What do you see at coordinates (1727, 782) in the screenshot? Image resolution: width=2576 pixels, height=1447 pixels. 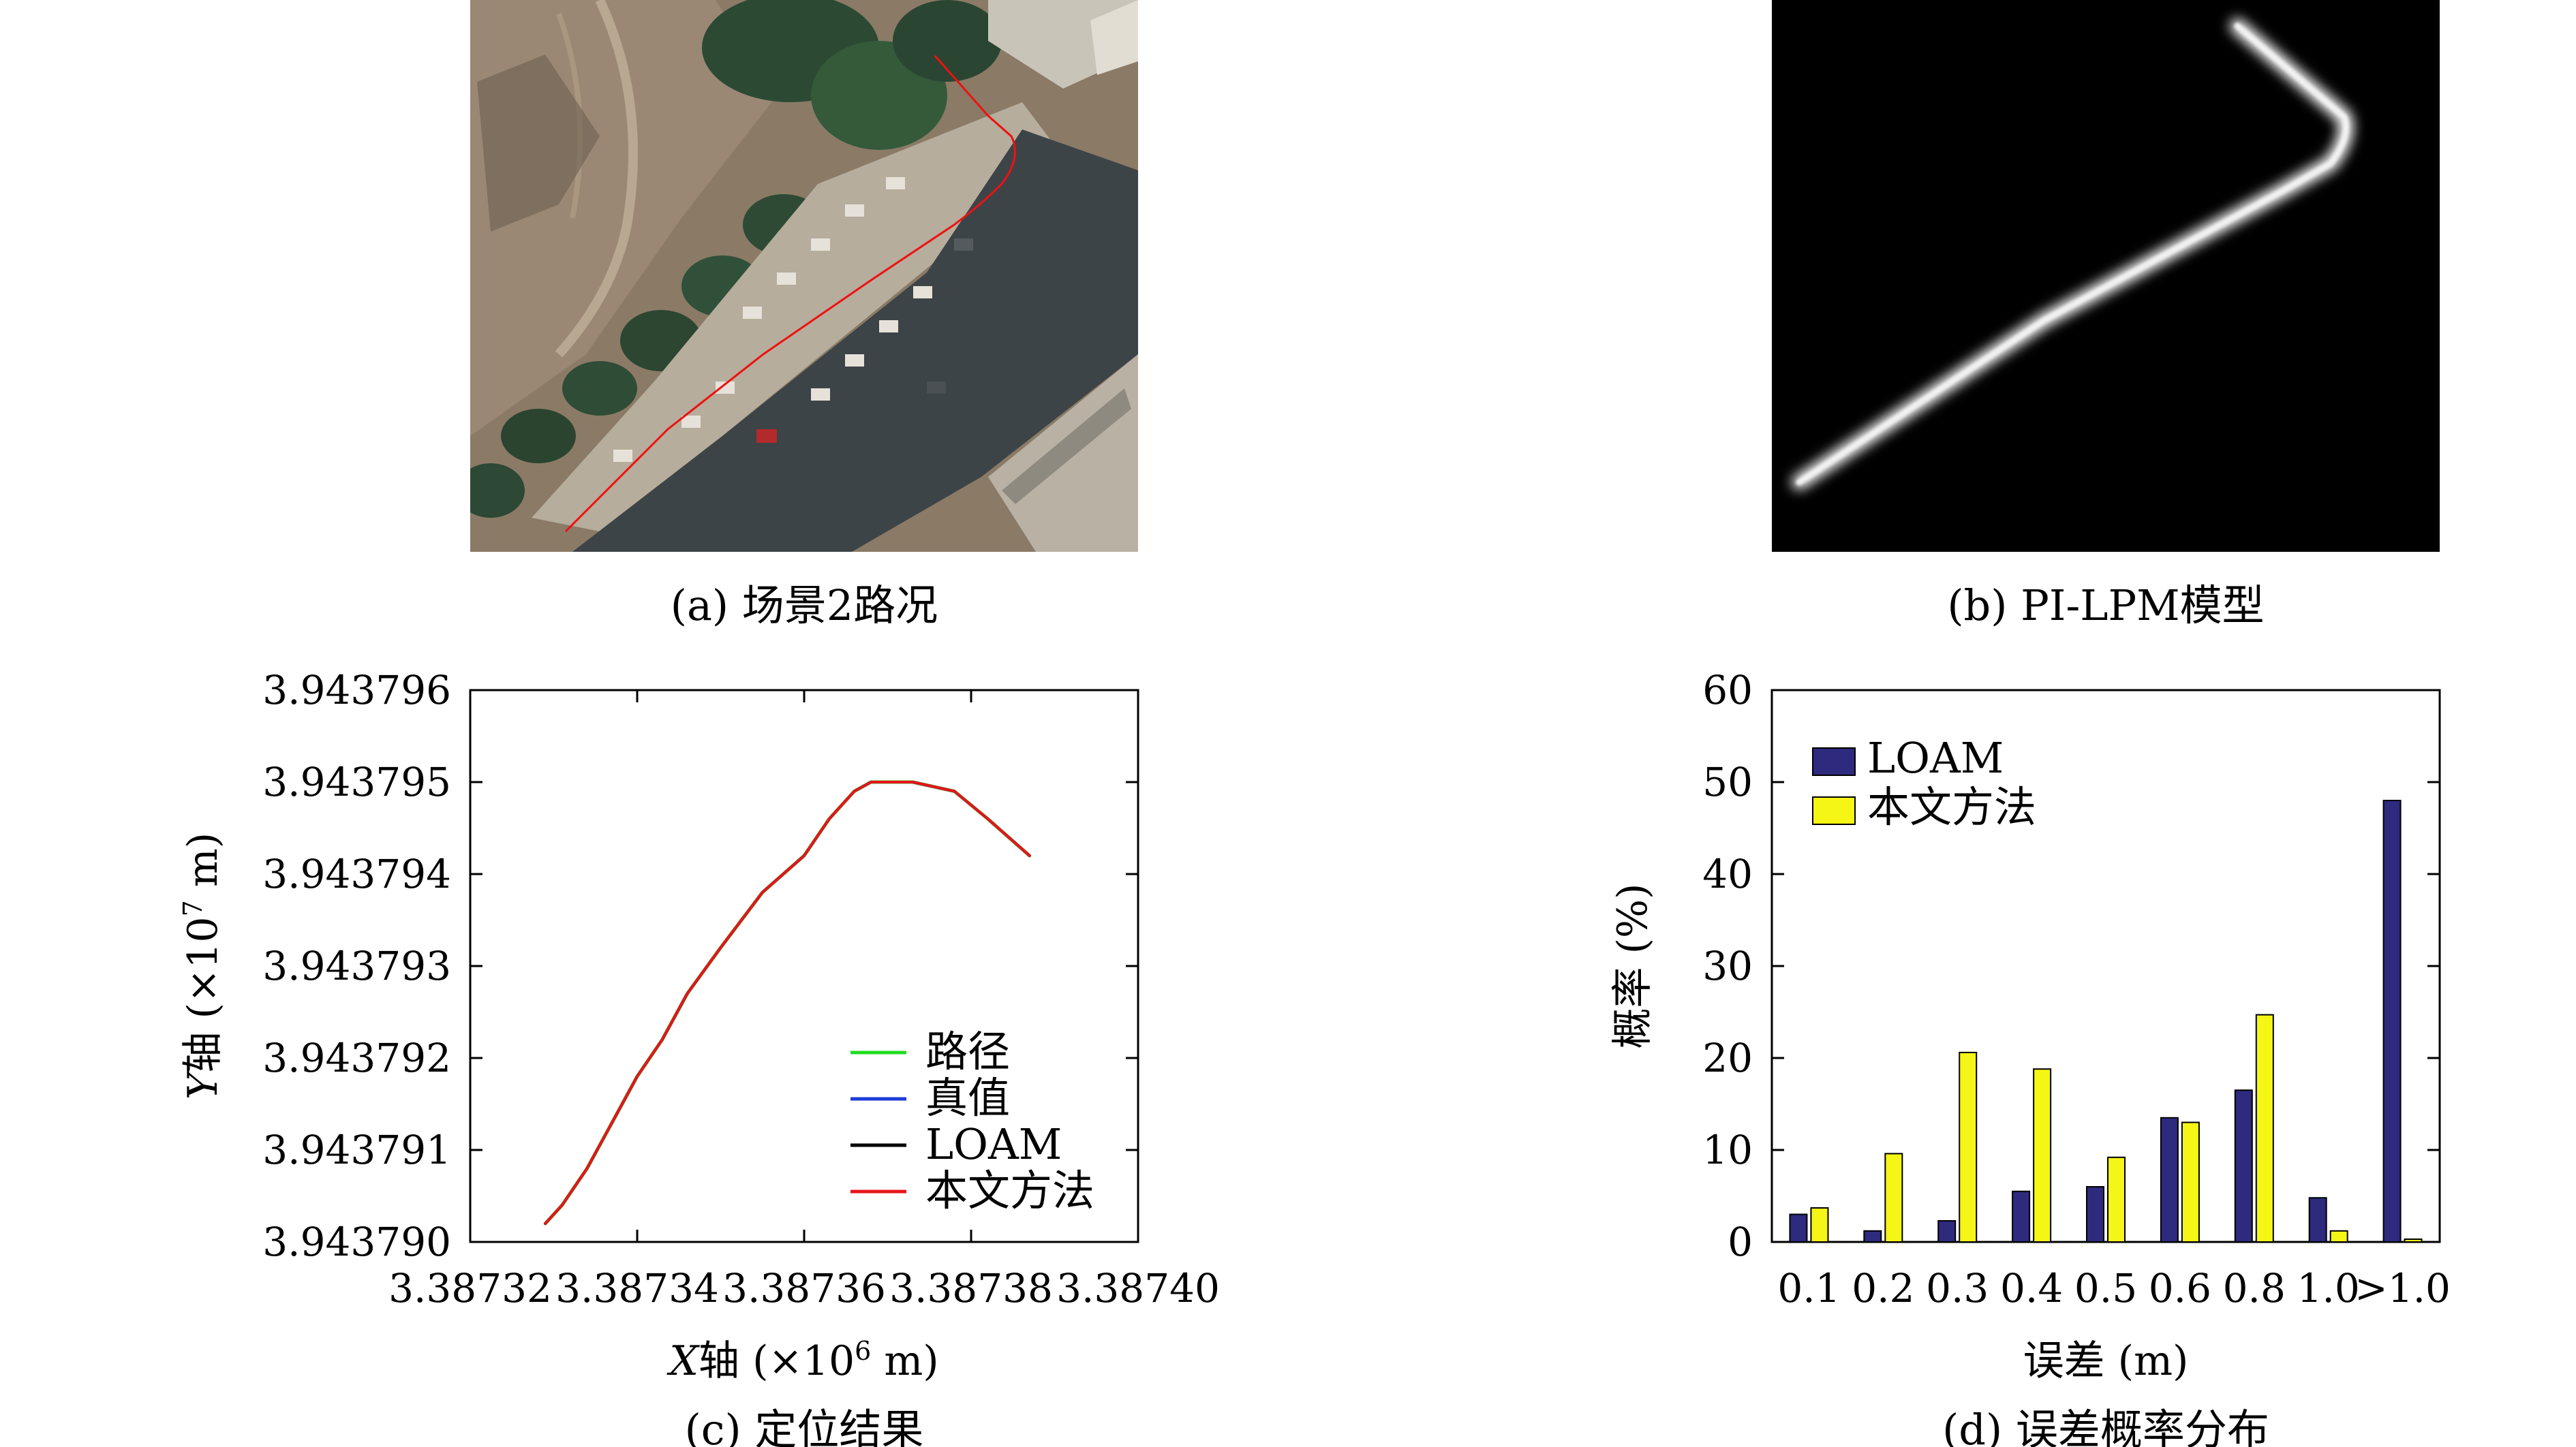 I see `panel-d-y-tick-label: 50` at bounding box center [1727, 782].